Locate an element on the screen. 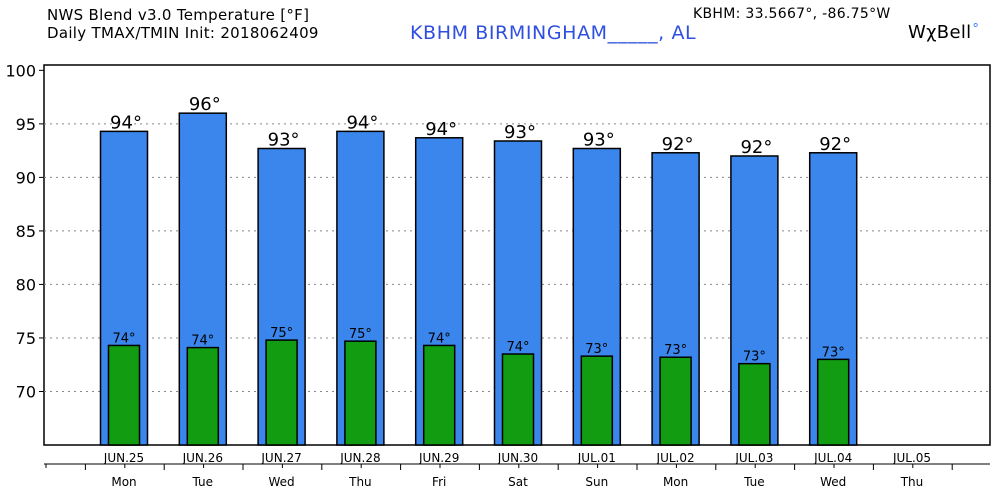  tmax-label: 96° is located at coordinates (205, 104).